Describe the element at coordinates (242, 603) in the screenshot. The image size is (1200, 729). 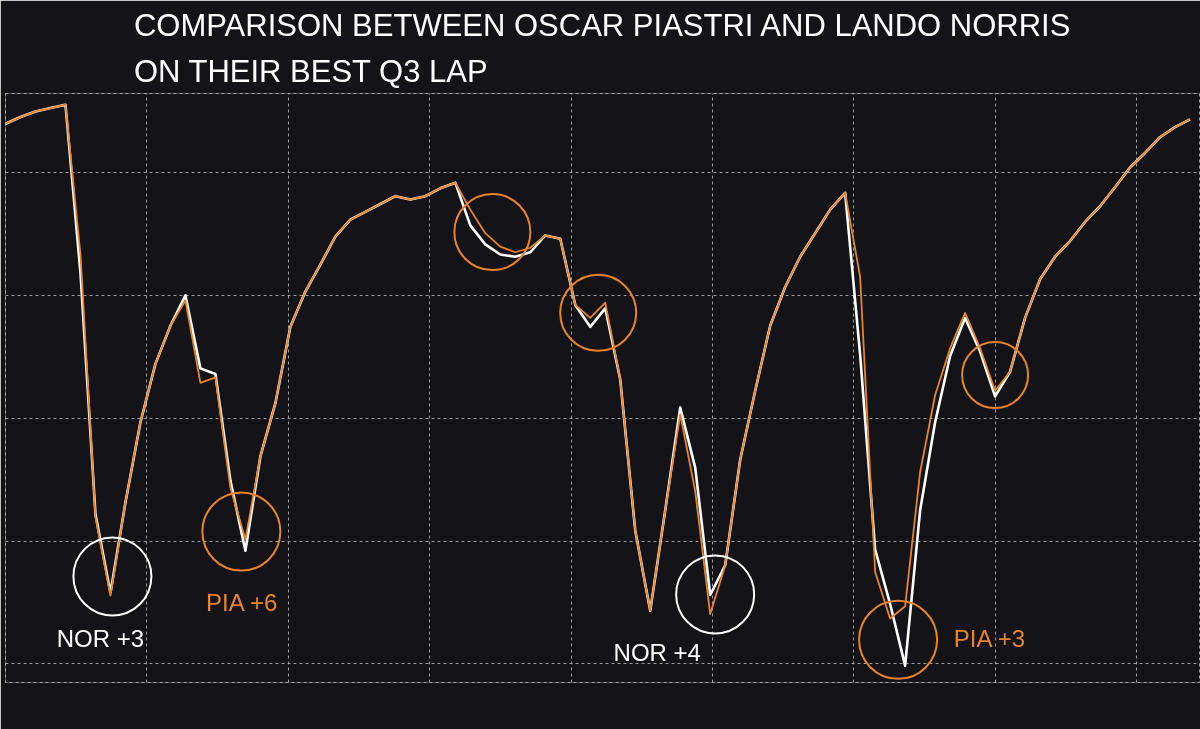
I see `annotation: PIA +6` at that location.